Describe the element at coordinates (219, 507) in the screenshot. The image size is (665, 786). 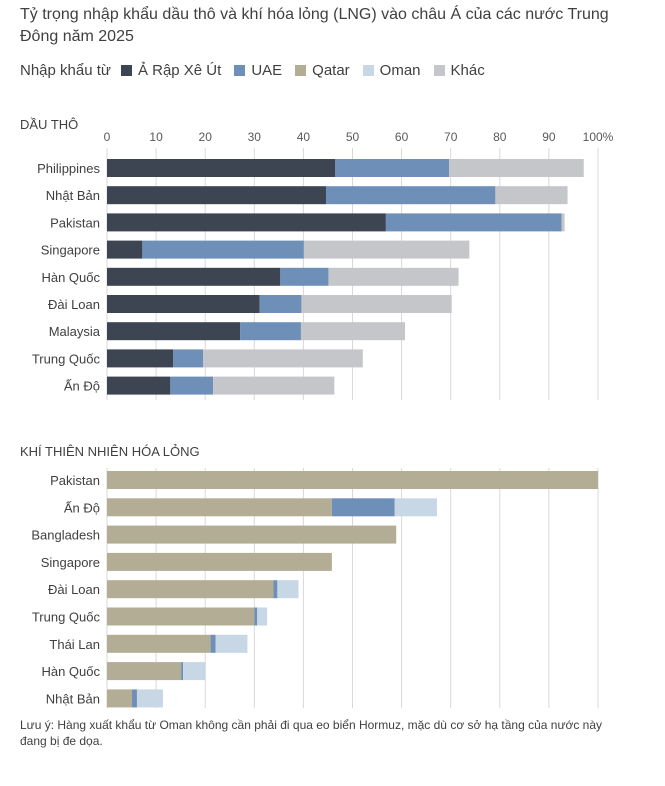
I see `lng-bar-an-do-qatar` at that location.